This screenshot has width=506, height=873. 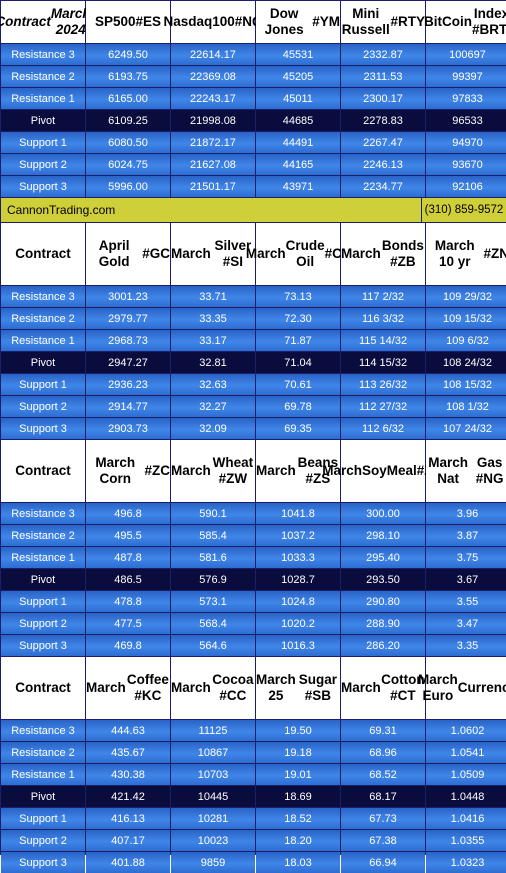 I want to click on value-cell: 1.0355, so click(x=466, y=840).